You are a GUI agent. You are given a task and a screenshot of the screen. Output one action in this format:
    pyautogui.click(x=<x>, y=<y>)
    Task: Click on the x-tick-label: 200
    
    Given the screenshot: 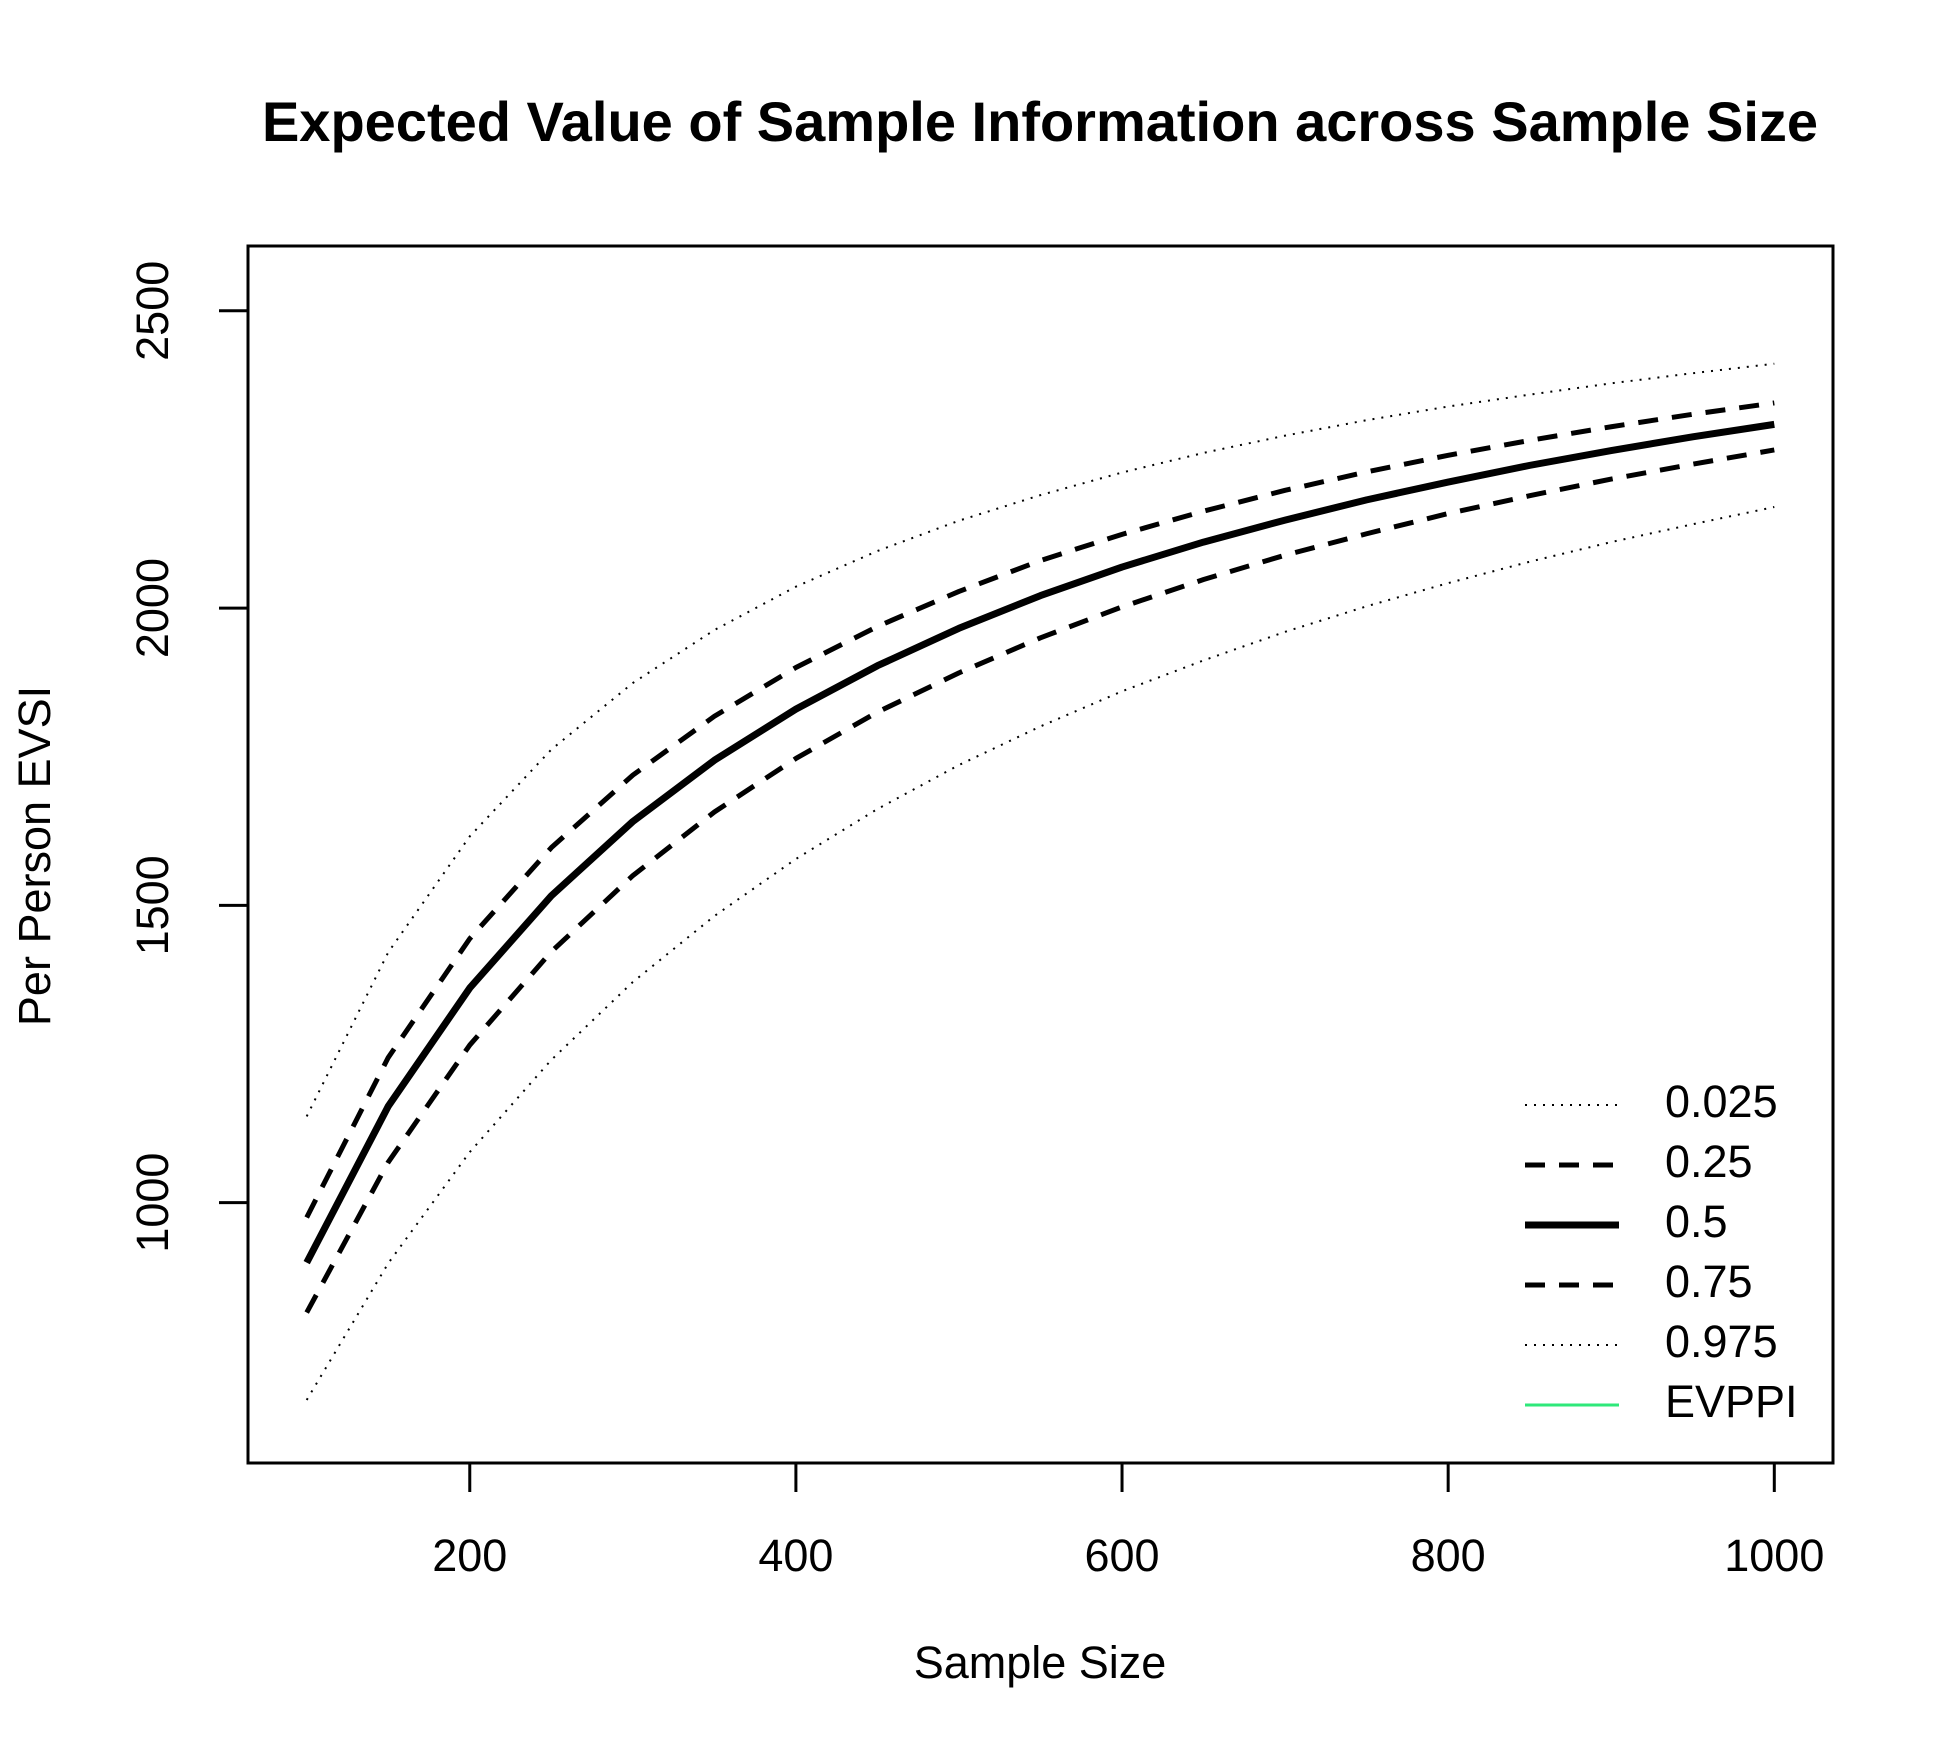 What is the action you would take?
    pyautogui.click(x=469, y=1555)
    